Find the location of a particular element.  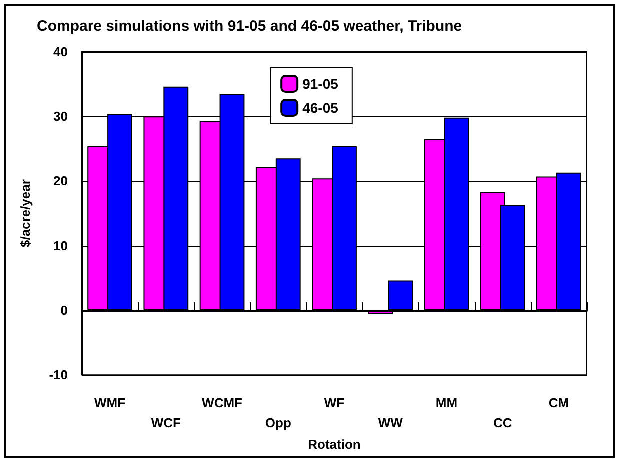

y-tick-label: 0 is located at coordinates (64, 310).